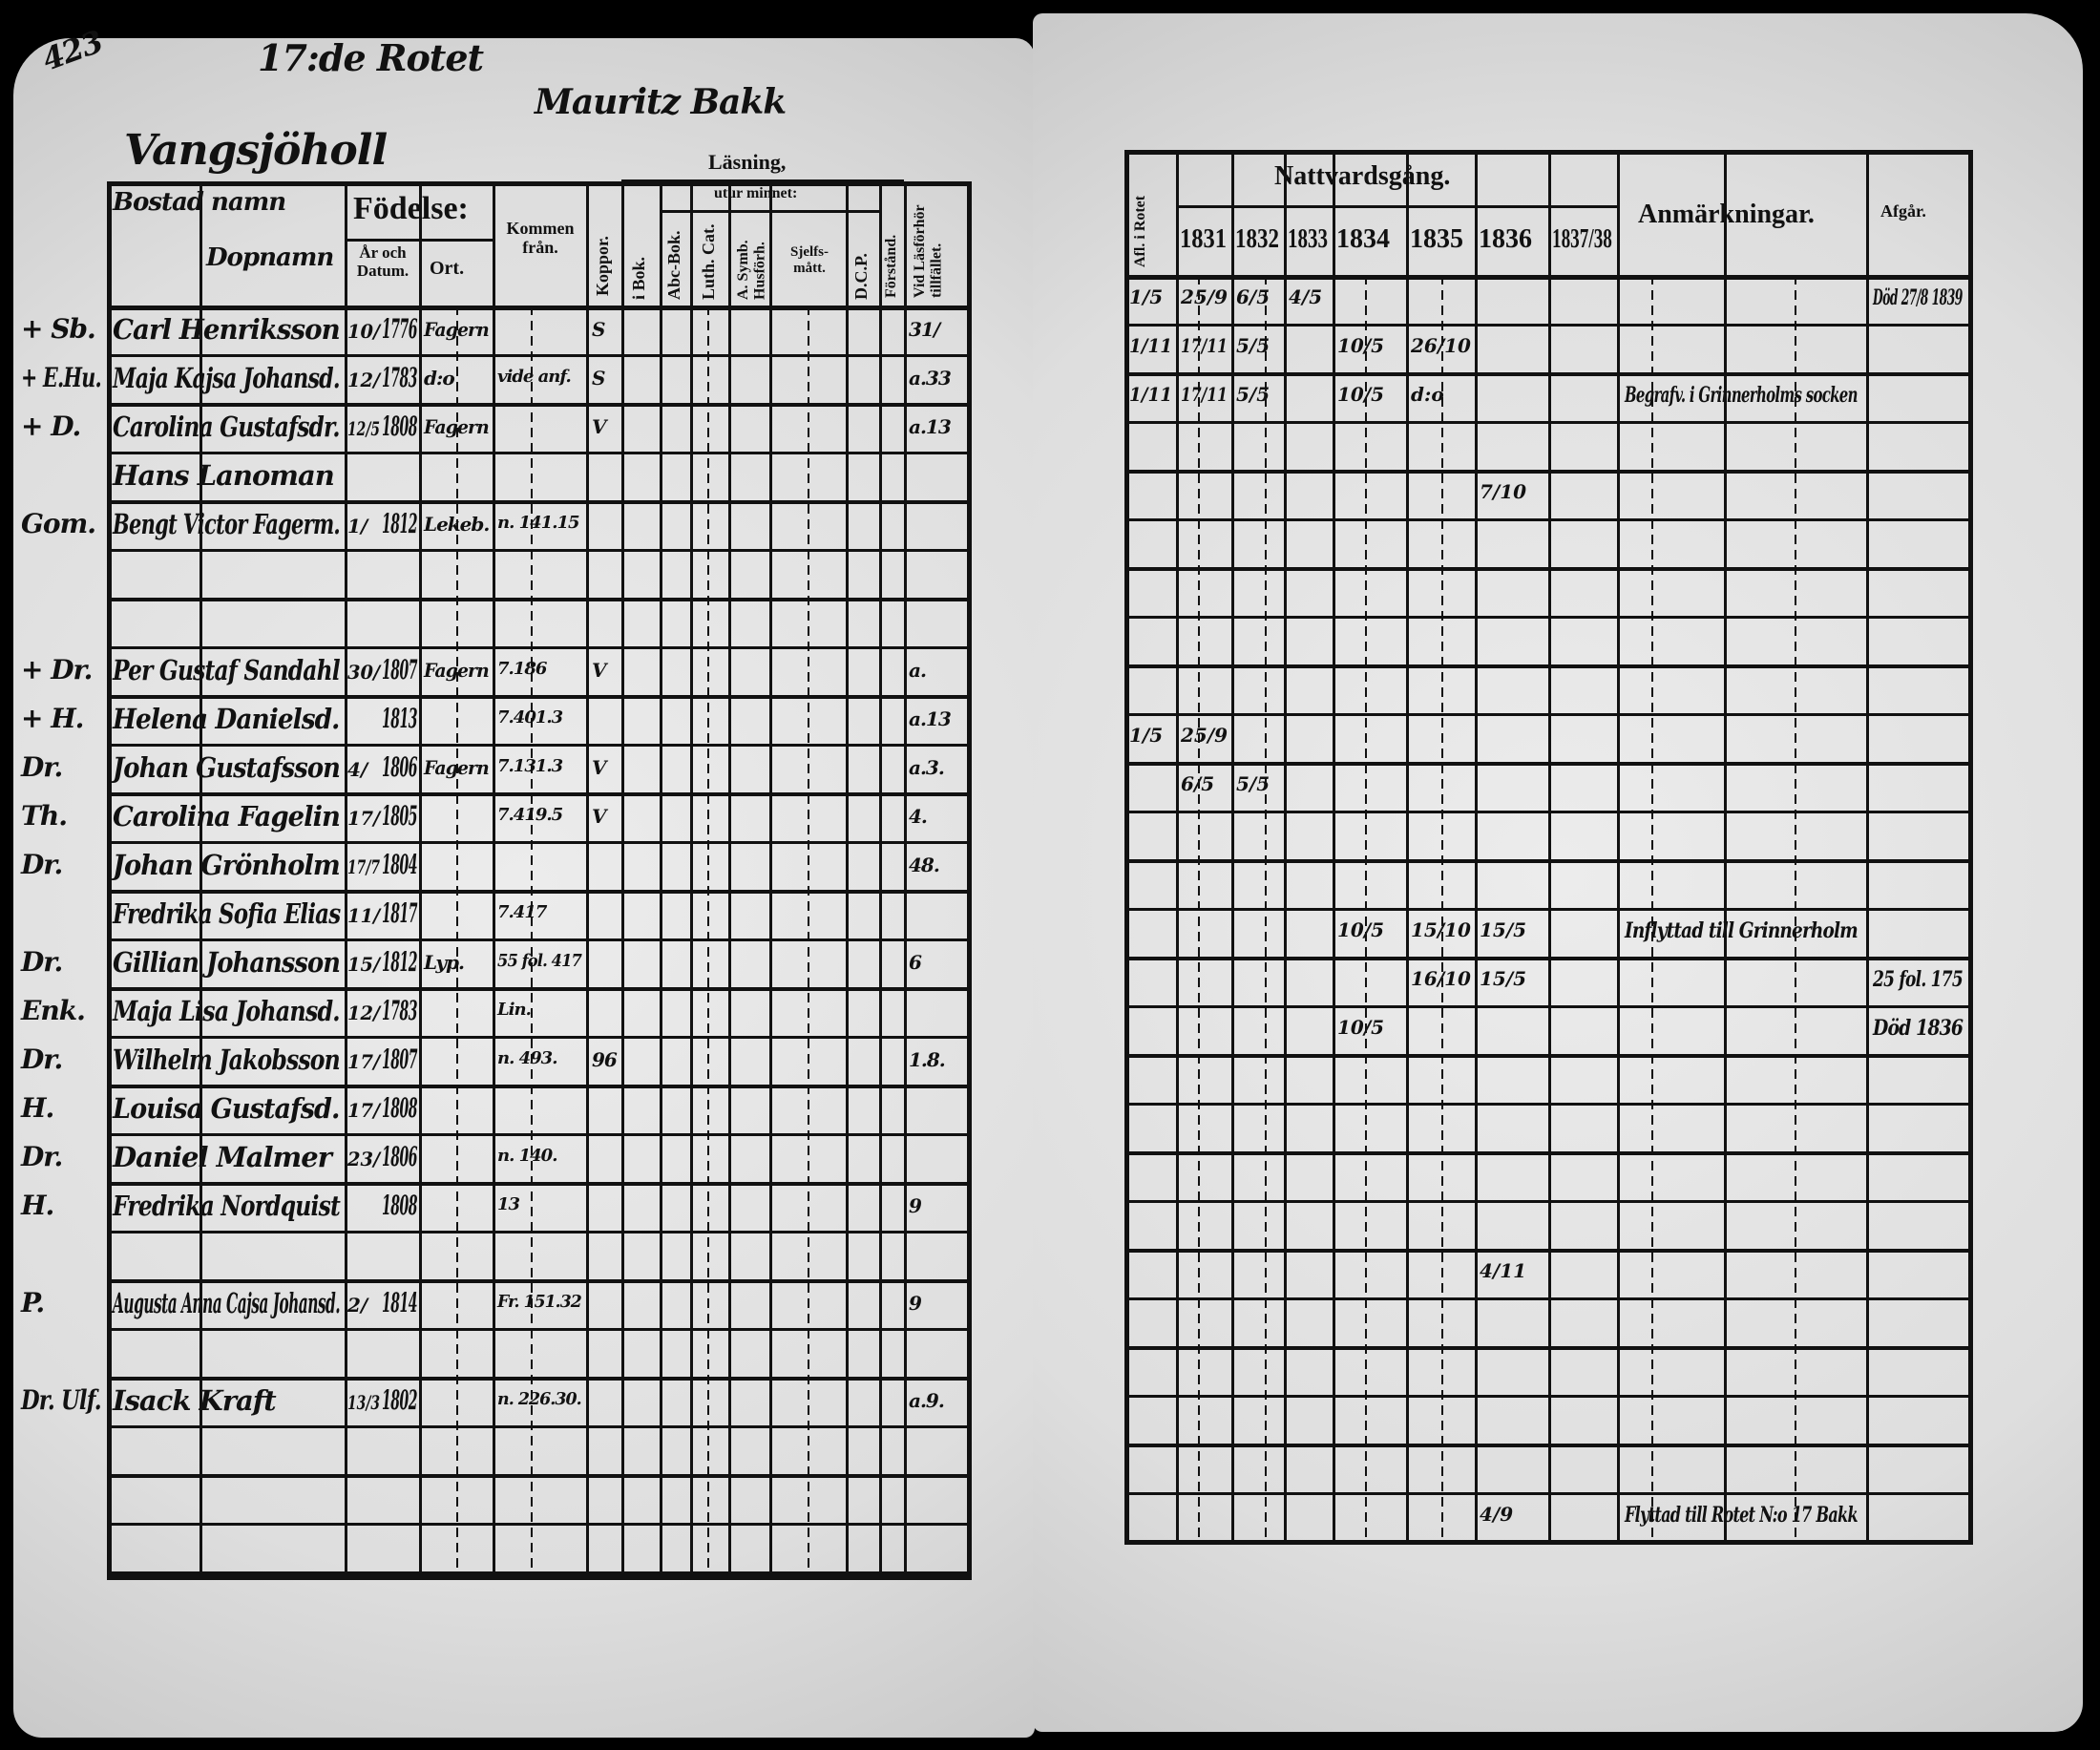 This screenshot has width=2100, height=1750. What do you see at coordinates (1363, 176) in the screenshot?
I see `nattvardsgang-header: Nattvardsgång.` at bounding box center [1363, 176].